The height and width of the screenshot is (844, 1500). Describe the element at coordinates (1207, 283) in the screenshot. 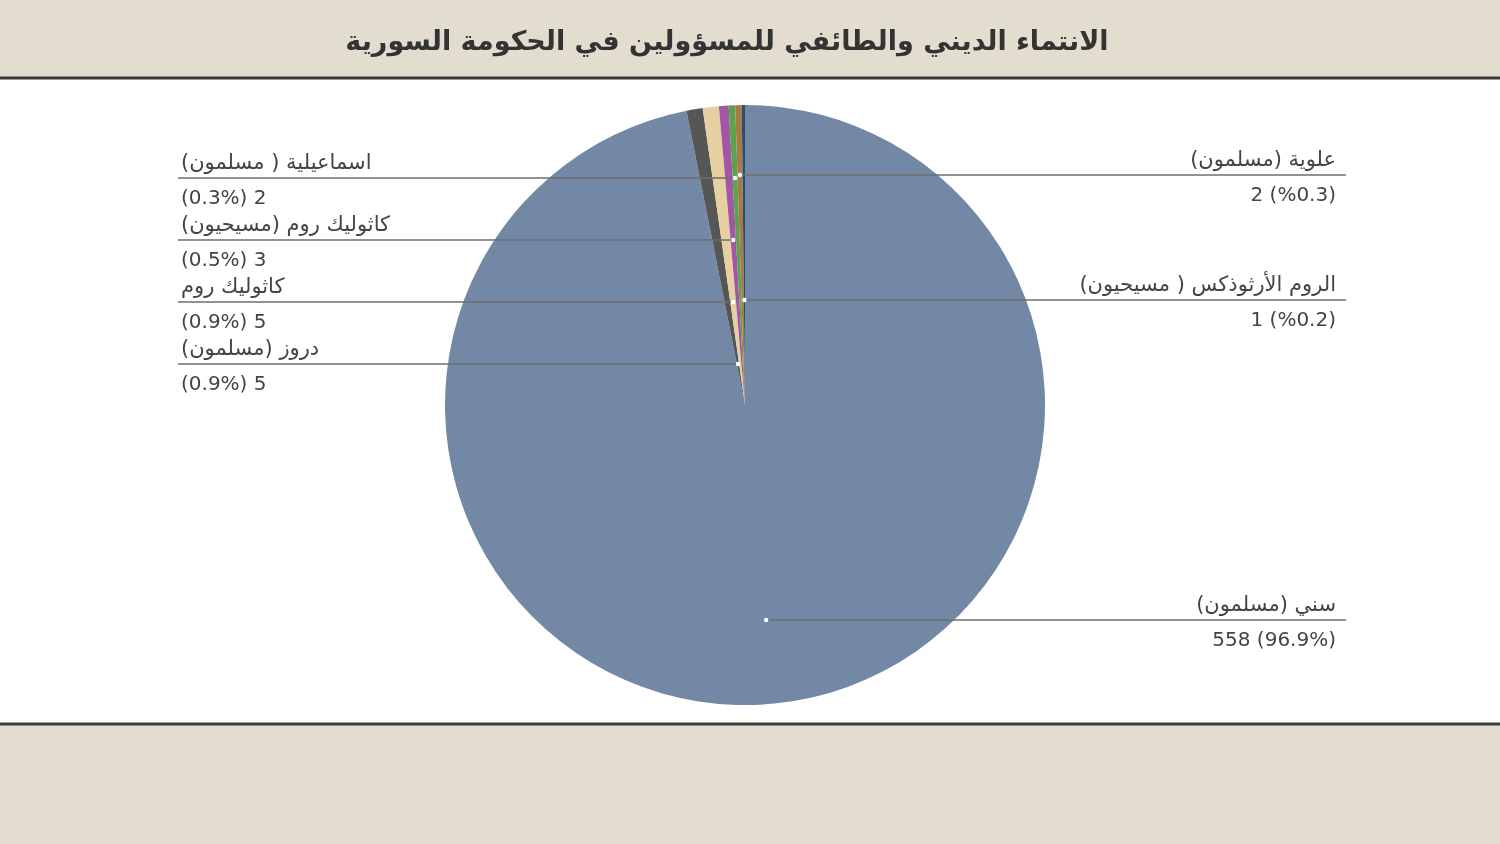

I see `slice-label: الروم الأرثوذكس ( مسيحيون)` at that location.